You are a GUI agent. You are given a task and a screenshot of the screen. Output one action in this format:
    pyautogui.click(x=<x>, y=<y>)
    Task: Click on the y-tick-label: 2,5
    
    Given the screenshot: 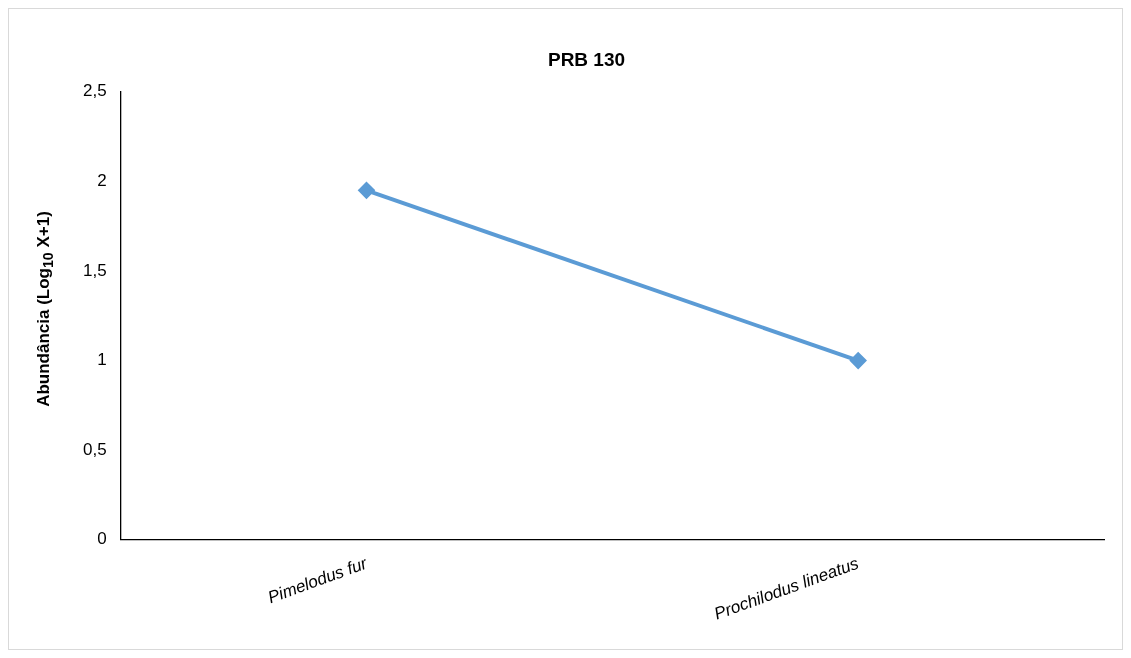 What is the action you would take?
    pyautogui.click(x=94, y=91)
    